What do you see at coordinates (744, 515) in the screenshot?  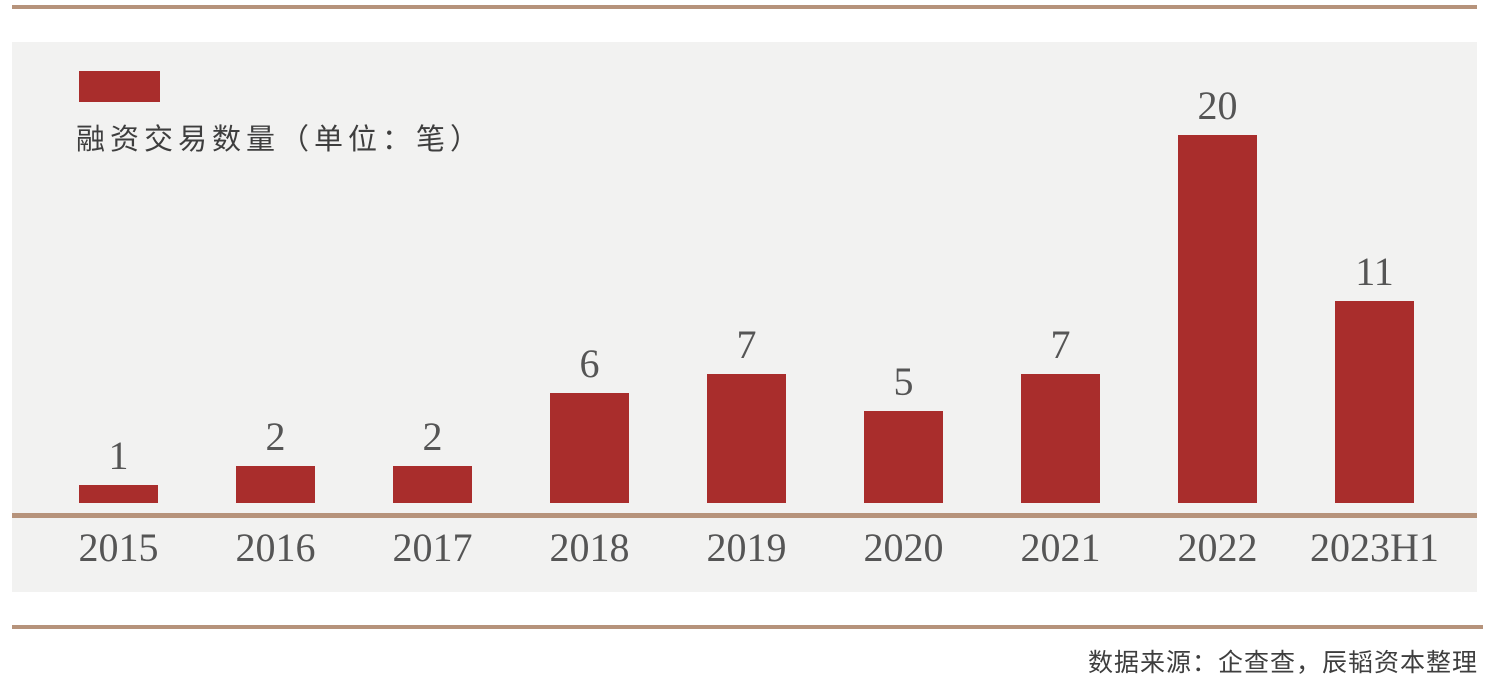 I see `x-axis-line` at bounding box center [744, 515].